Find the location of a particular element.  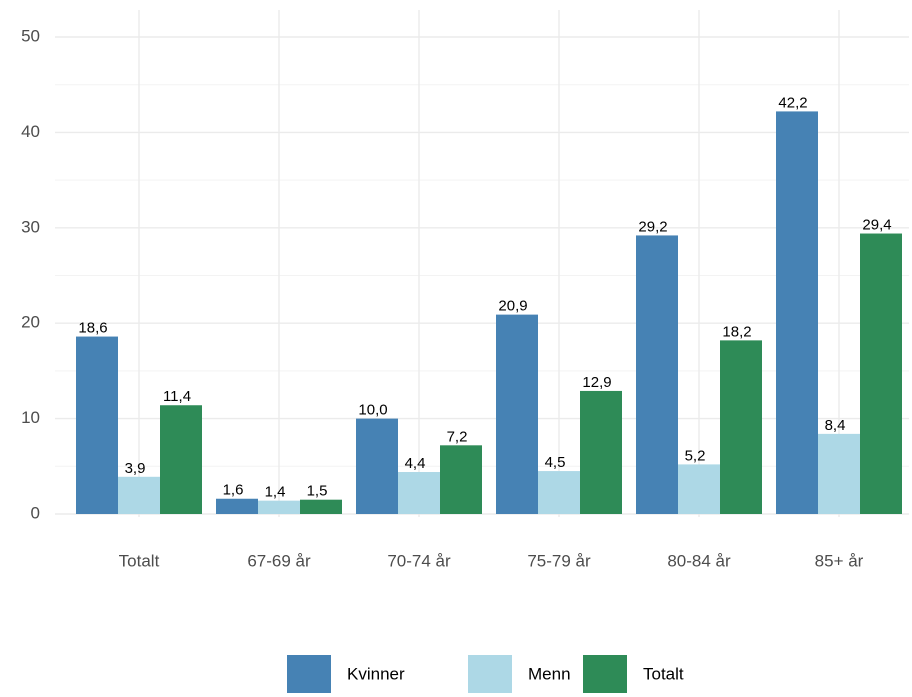

x-tick-label: 70-74 år is located at coordinates (419, 560).